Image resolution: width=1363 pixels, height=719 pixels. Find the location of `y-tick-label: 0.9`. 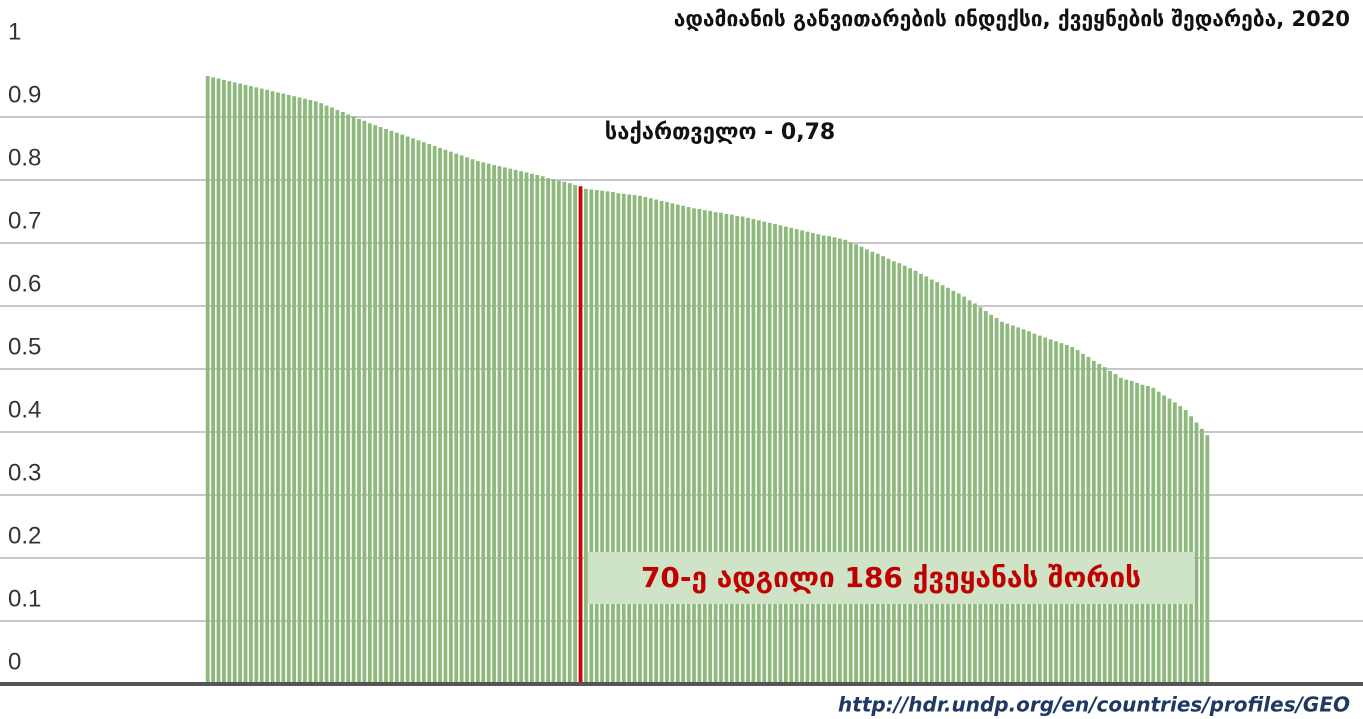

y-tick-label: 0.9 is located at coordinates (24, 94).